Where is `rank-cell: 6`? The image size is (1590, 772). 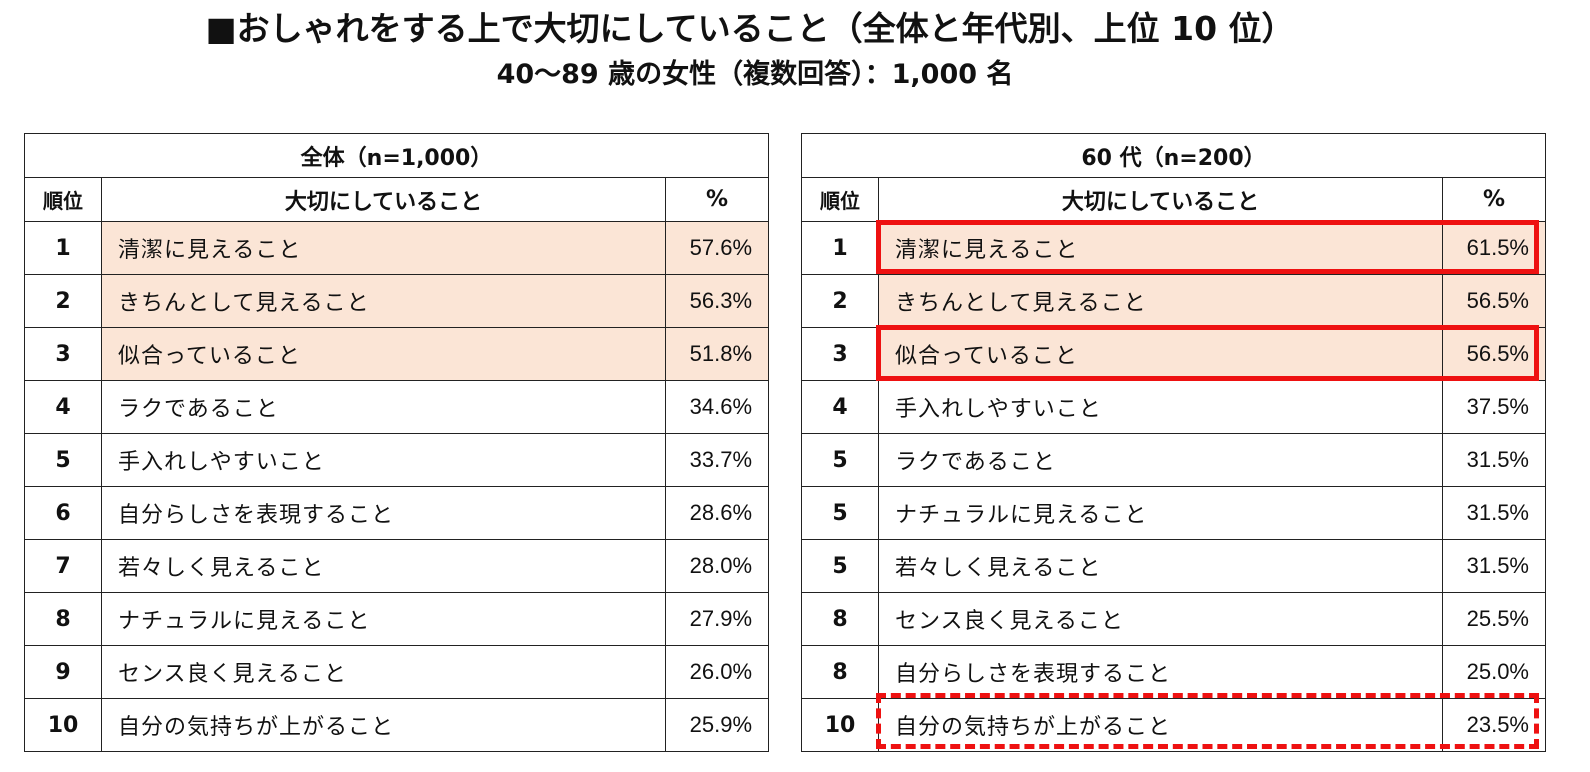 rank-cell: 6 is located at coordinates (63, 513).